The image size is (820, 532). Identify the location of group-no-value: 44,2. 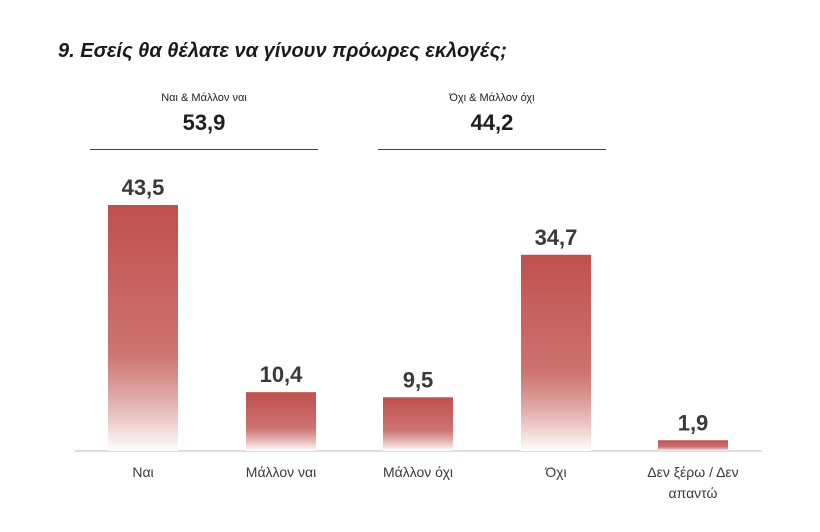
(492, 122).